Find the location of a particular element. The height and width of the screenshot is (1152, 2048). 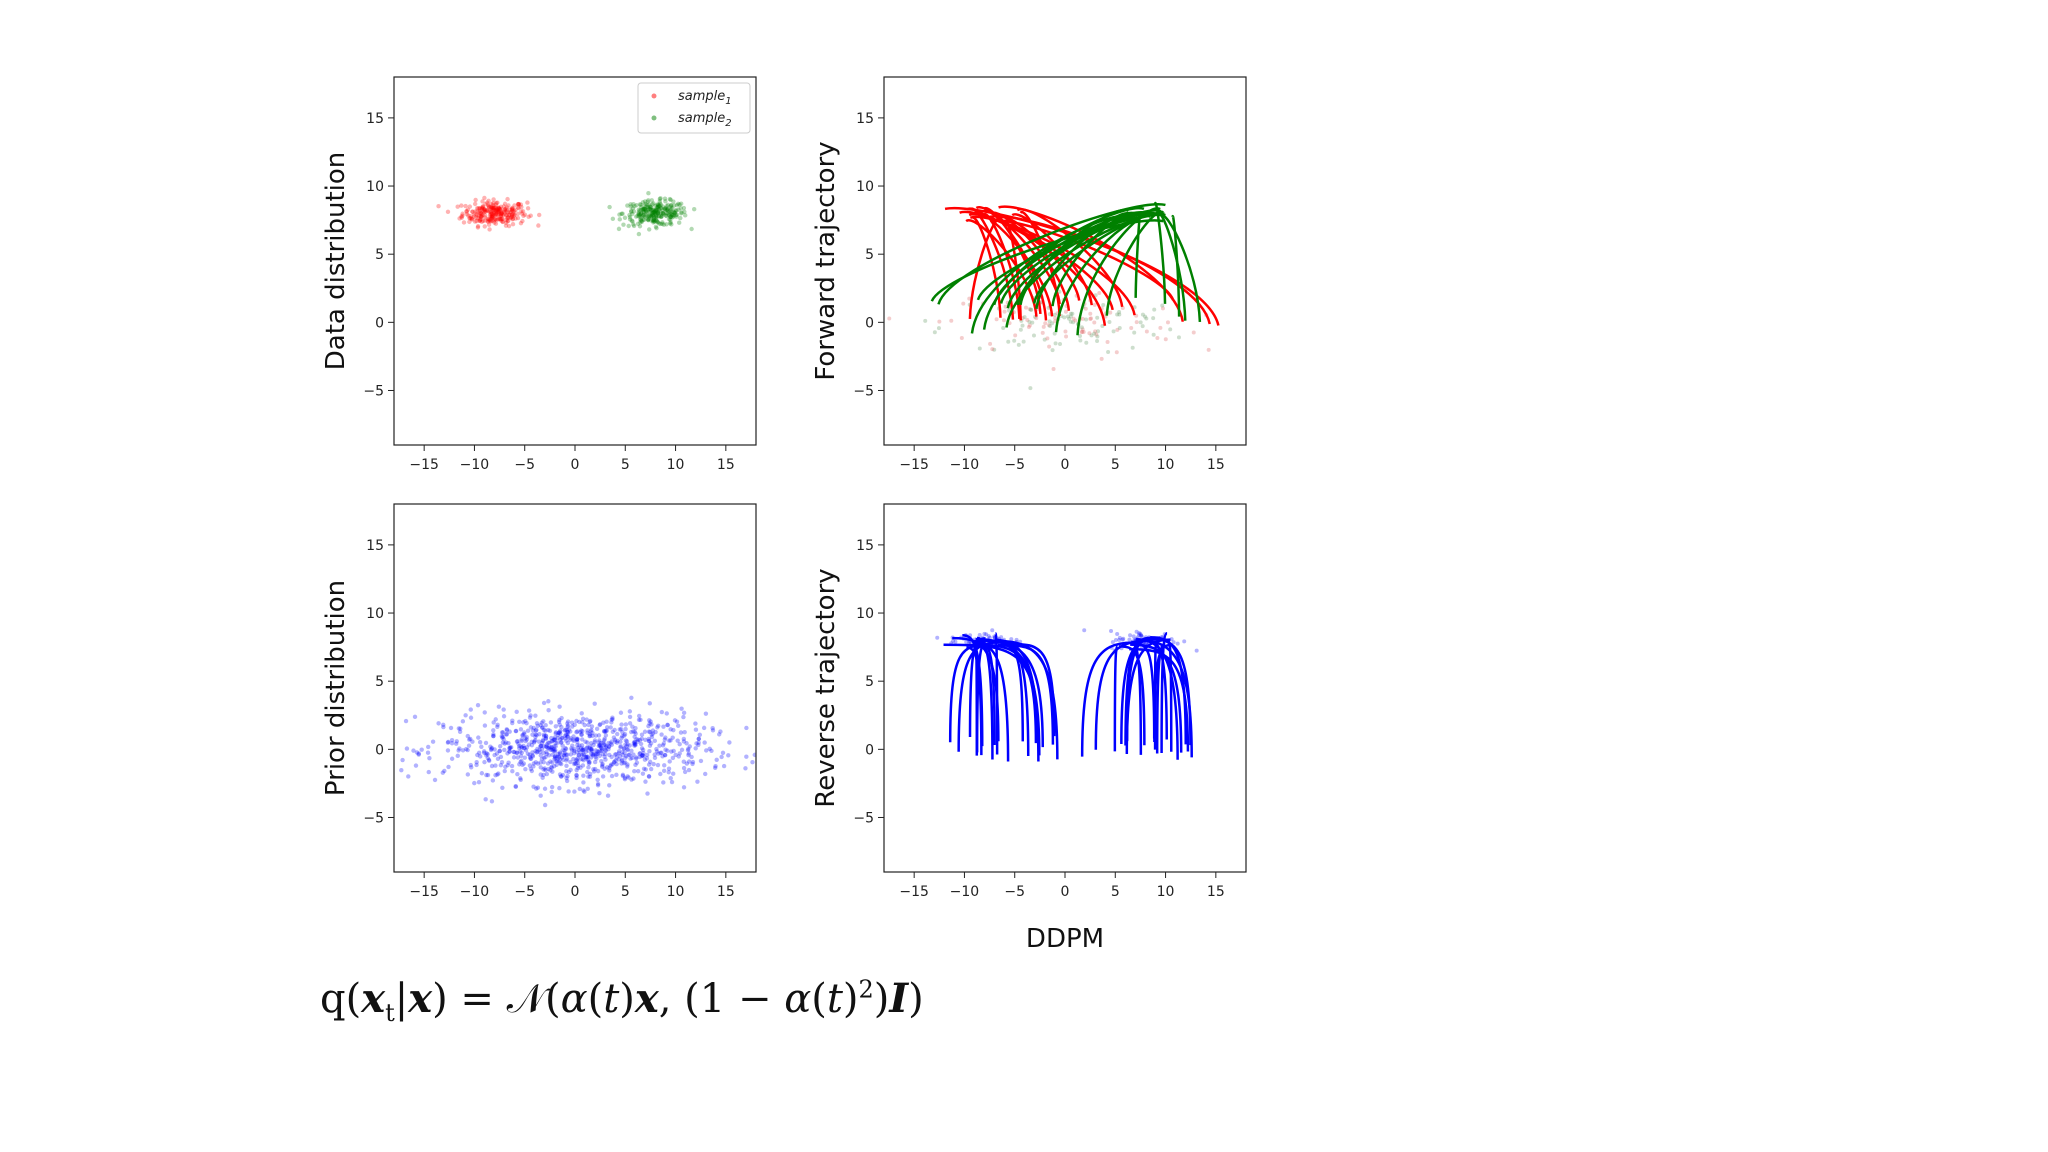

x-tick-label: −10 is located at coordinates (475, 465).